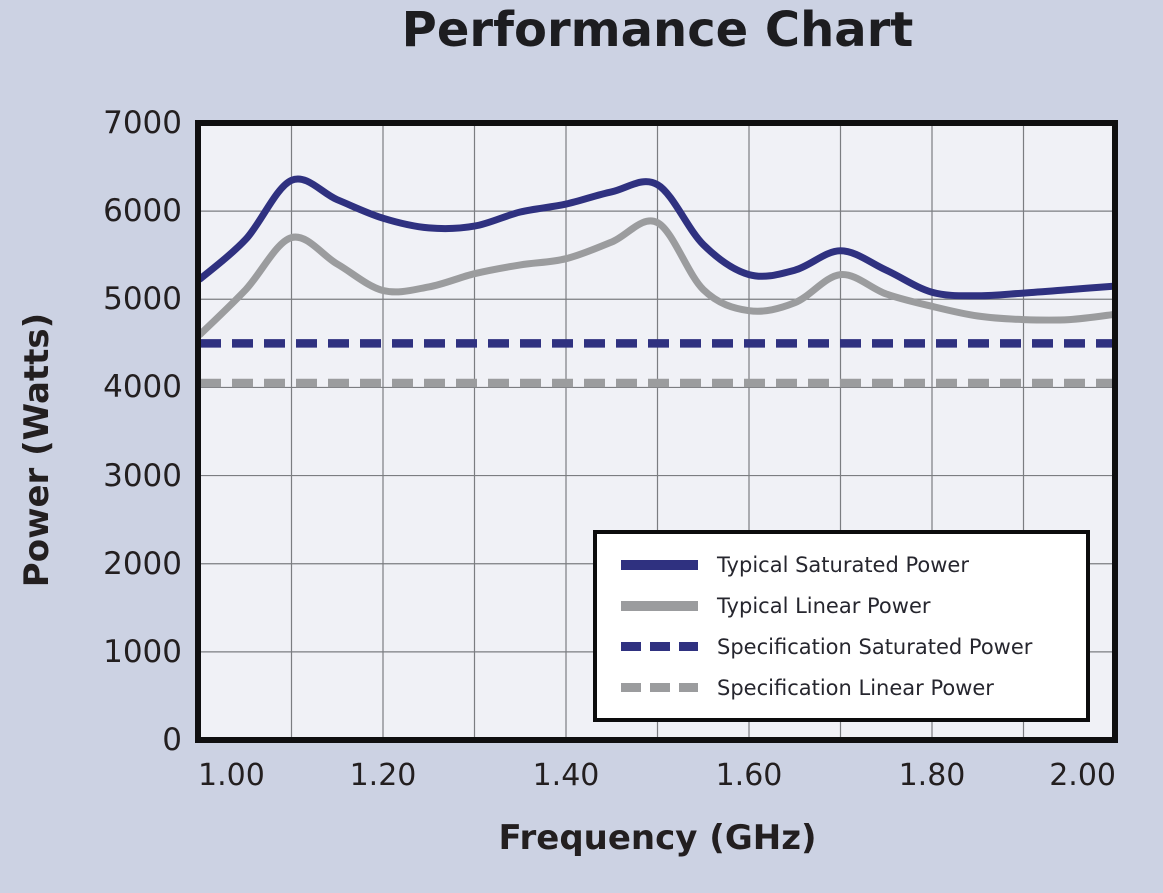 Image resolution: width=1163 pixels, height=893 pixels. Describe the element at coordinates (659, 687) in the screenshot. I see `legend-key-spec-linear` at that location.